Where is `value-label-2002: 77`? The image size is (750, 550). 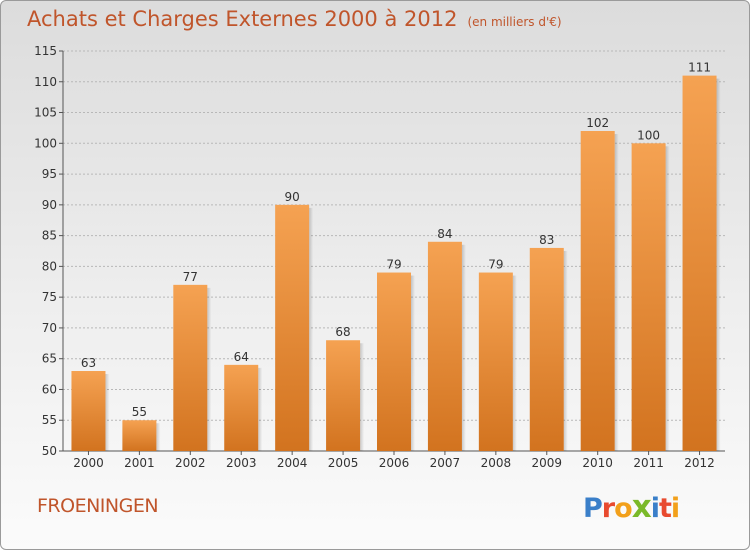 value-label-2002: 77 is located at coordinates (190, 277).